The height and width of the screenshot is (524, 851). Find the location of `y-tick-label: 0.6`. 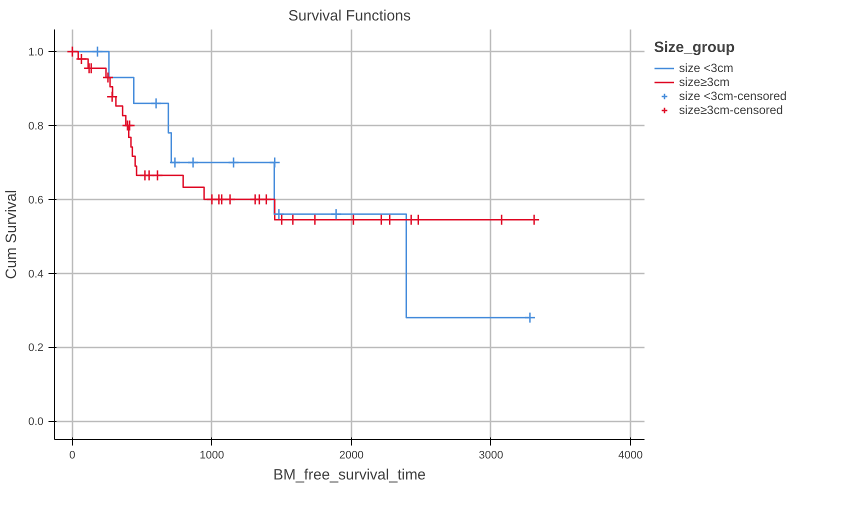

y-tick-label: 0.6 is located at coordinates (36, 200).